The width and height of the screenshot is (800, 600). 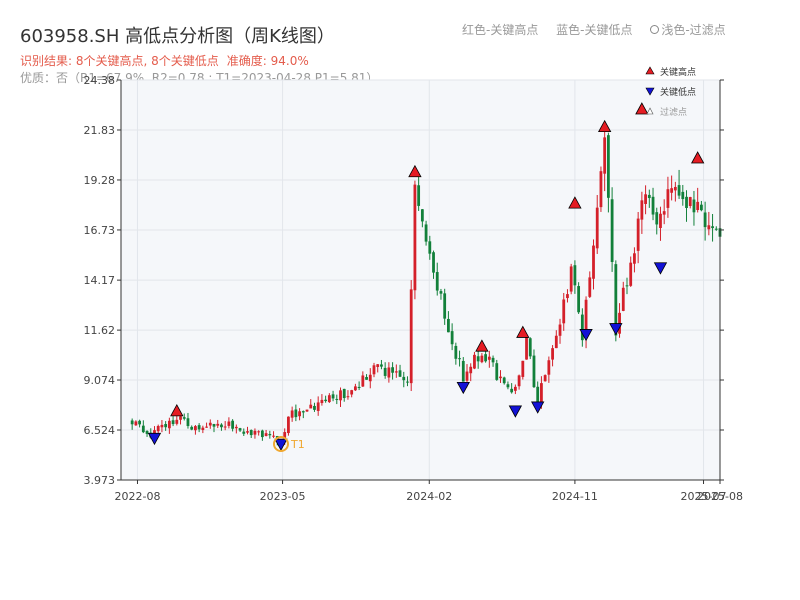 What do you see at coordinates (119, 61) in the screenshot?
I see `result-summary: 识别结果: 8个关键高点, 8个关键低点` at bounding box center [119, 61].